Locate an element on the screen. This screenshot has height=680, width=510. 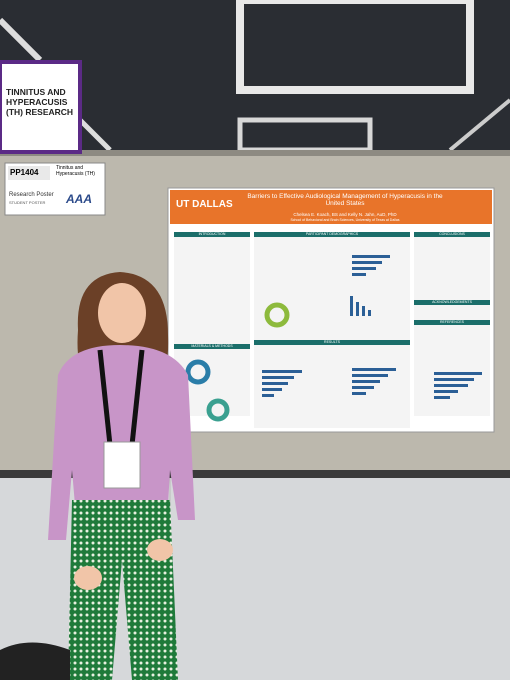
poster-section-header: PARTICIPANT DEMOGRAPHICS is located at coordinates (332, 234).